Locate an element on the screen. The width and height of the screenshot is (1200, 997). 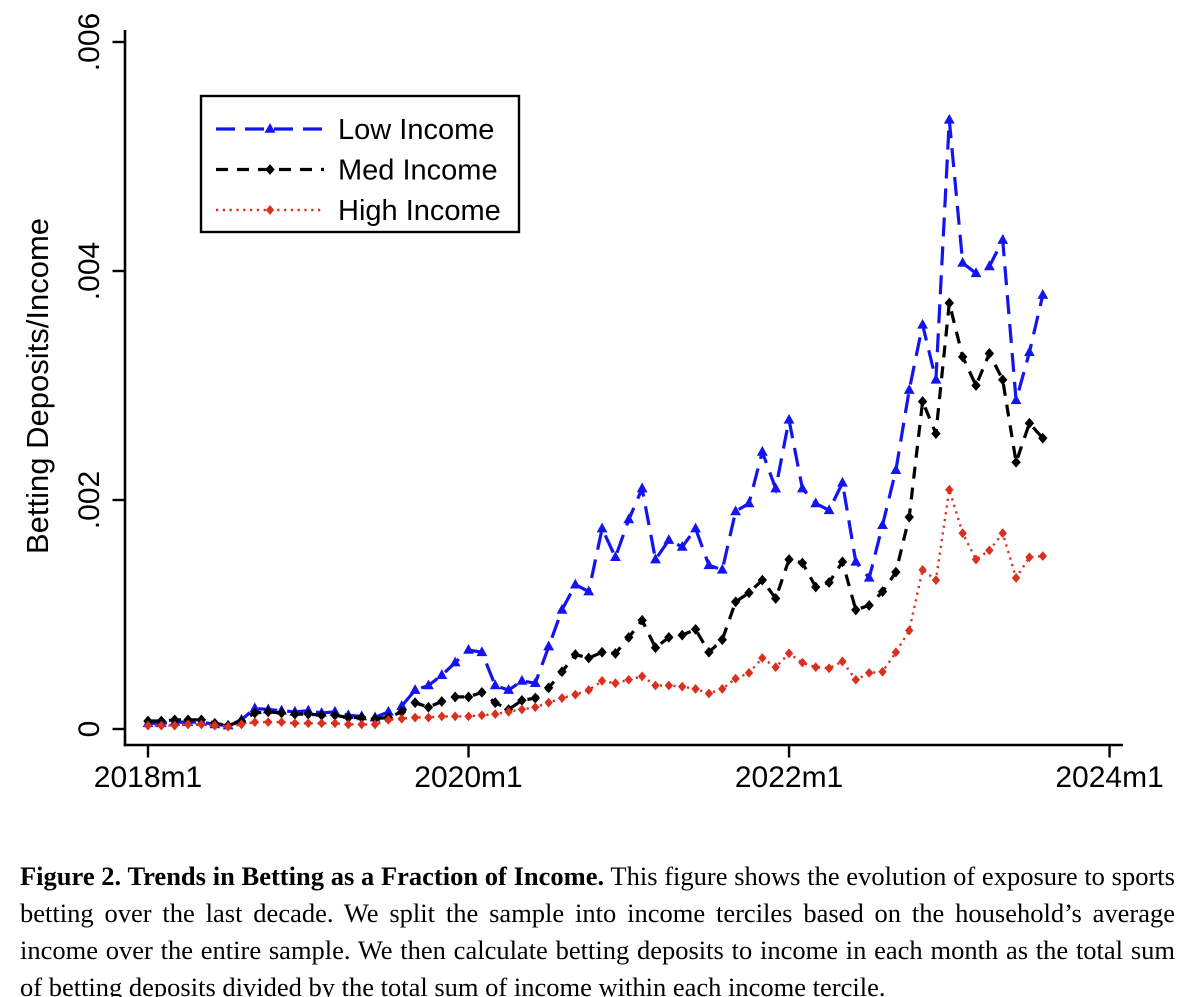
x-tick-label: 2022m1 is located at coordinates (789, 777).